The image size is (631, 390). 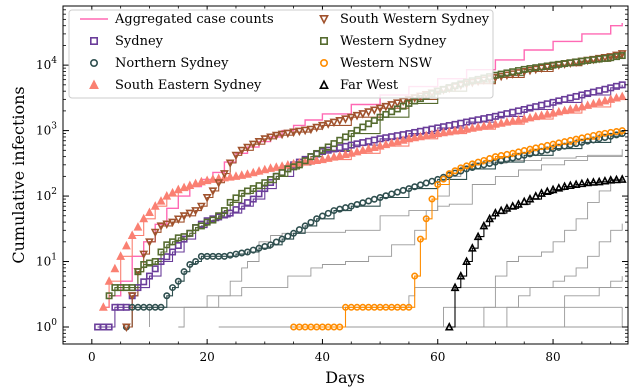 I want to click on x-tick-label: 80, so click(x=552, y=357).